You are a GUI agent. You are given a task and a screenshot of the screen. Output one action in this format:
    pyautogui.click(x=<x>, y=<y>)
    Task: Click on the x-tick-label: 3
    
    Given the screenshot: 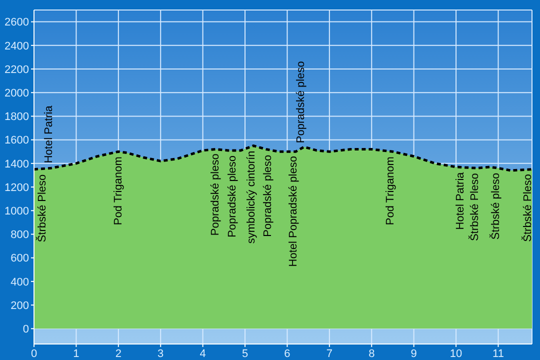 What is the action you would take?
    pyautogui.click(x=161, y=354)
    